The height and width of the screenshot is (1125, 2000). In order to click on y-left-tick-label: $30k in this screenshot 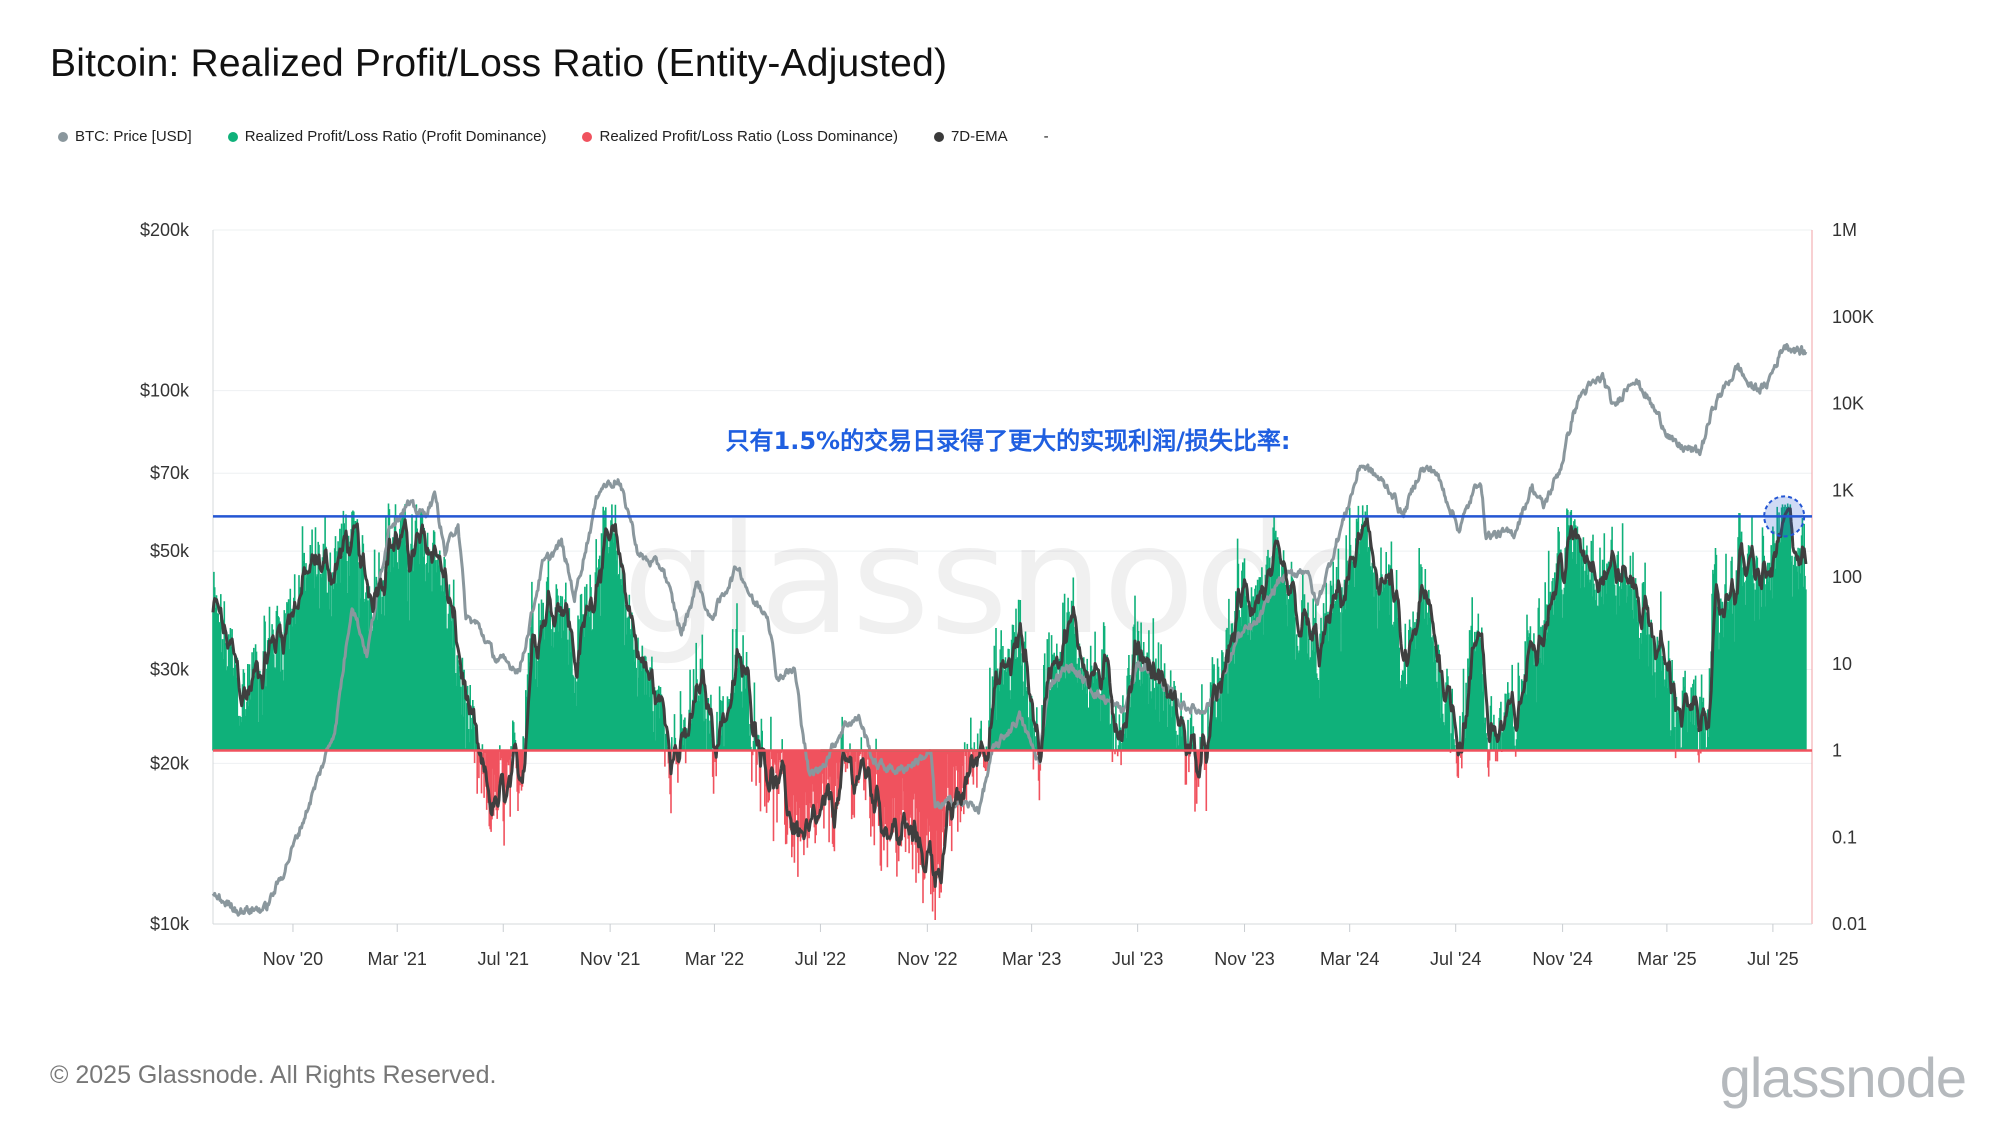, I will do `click(170, 669)`.